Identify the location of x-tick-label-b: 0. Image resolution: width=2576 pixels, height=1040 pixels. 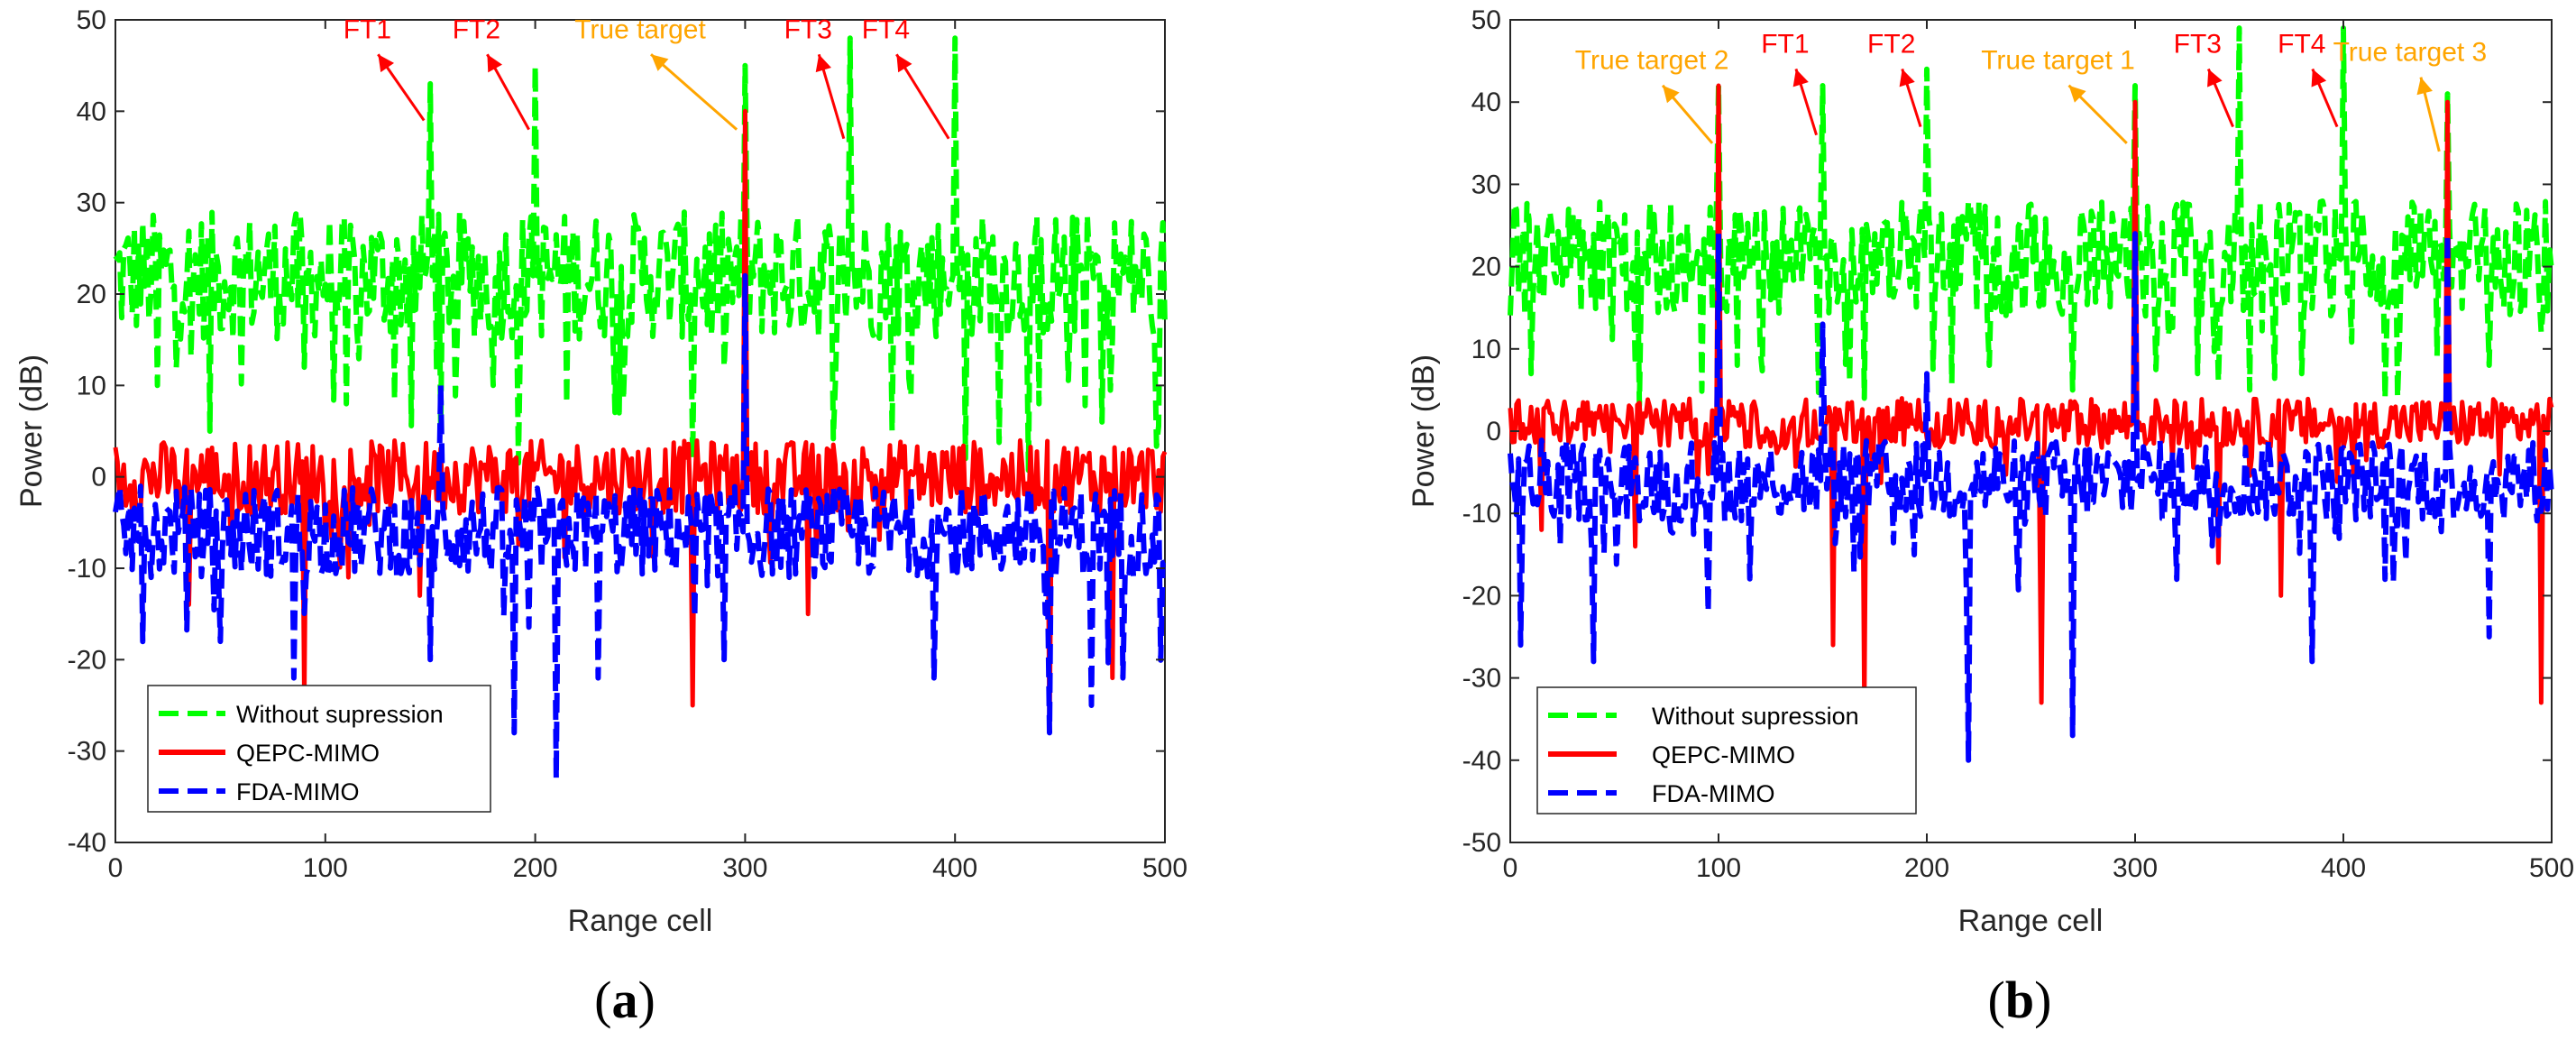
(1510, 868).